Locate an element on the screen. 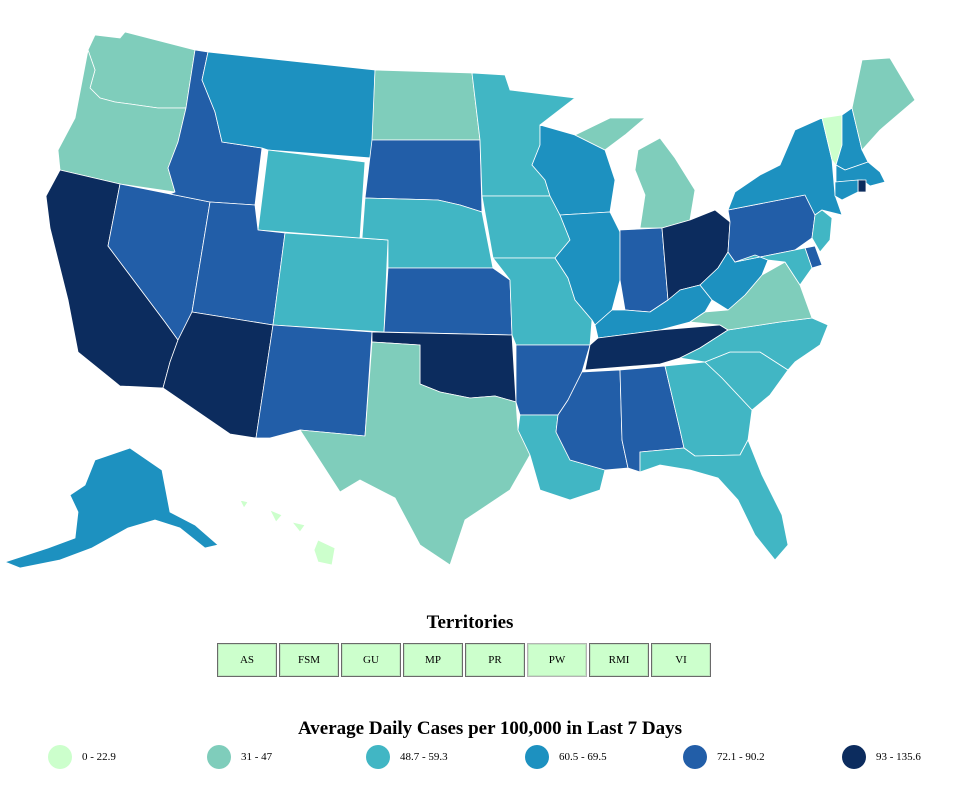 The width and height of the screenshot is (960, 805). state-washington is located at coordinates (141, 70).